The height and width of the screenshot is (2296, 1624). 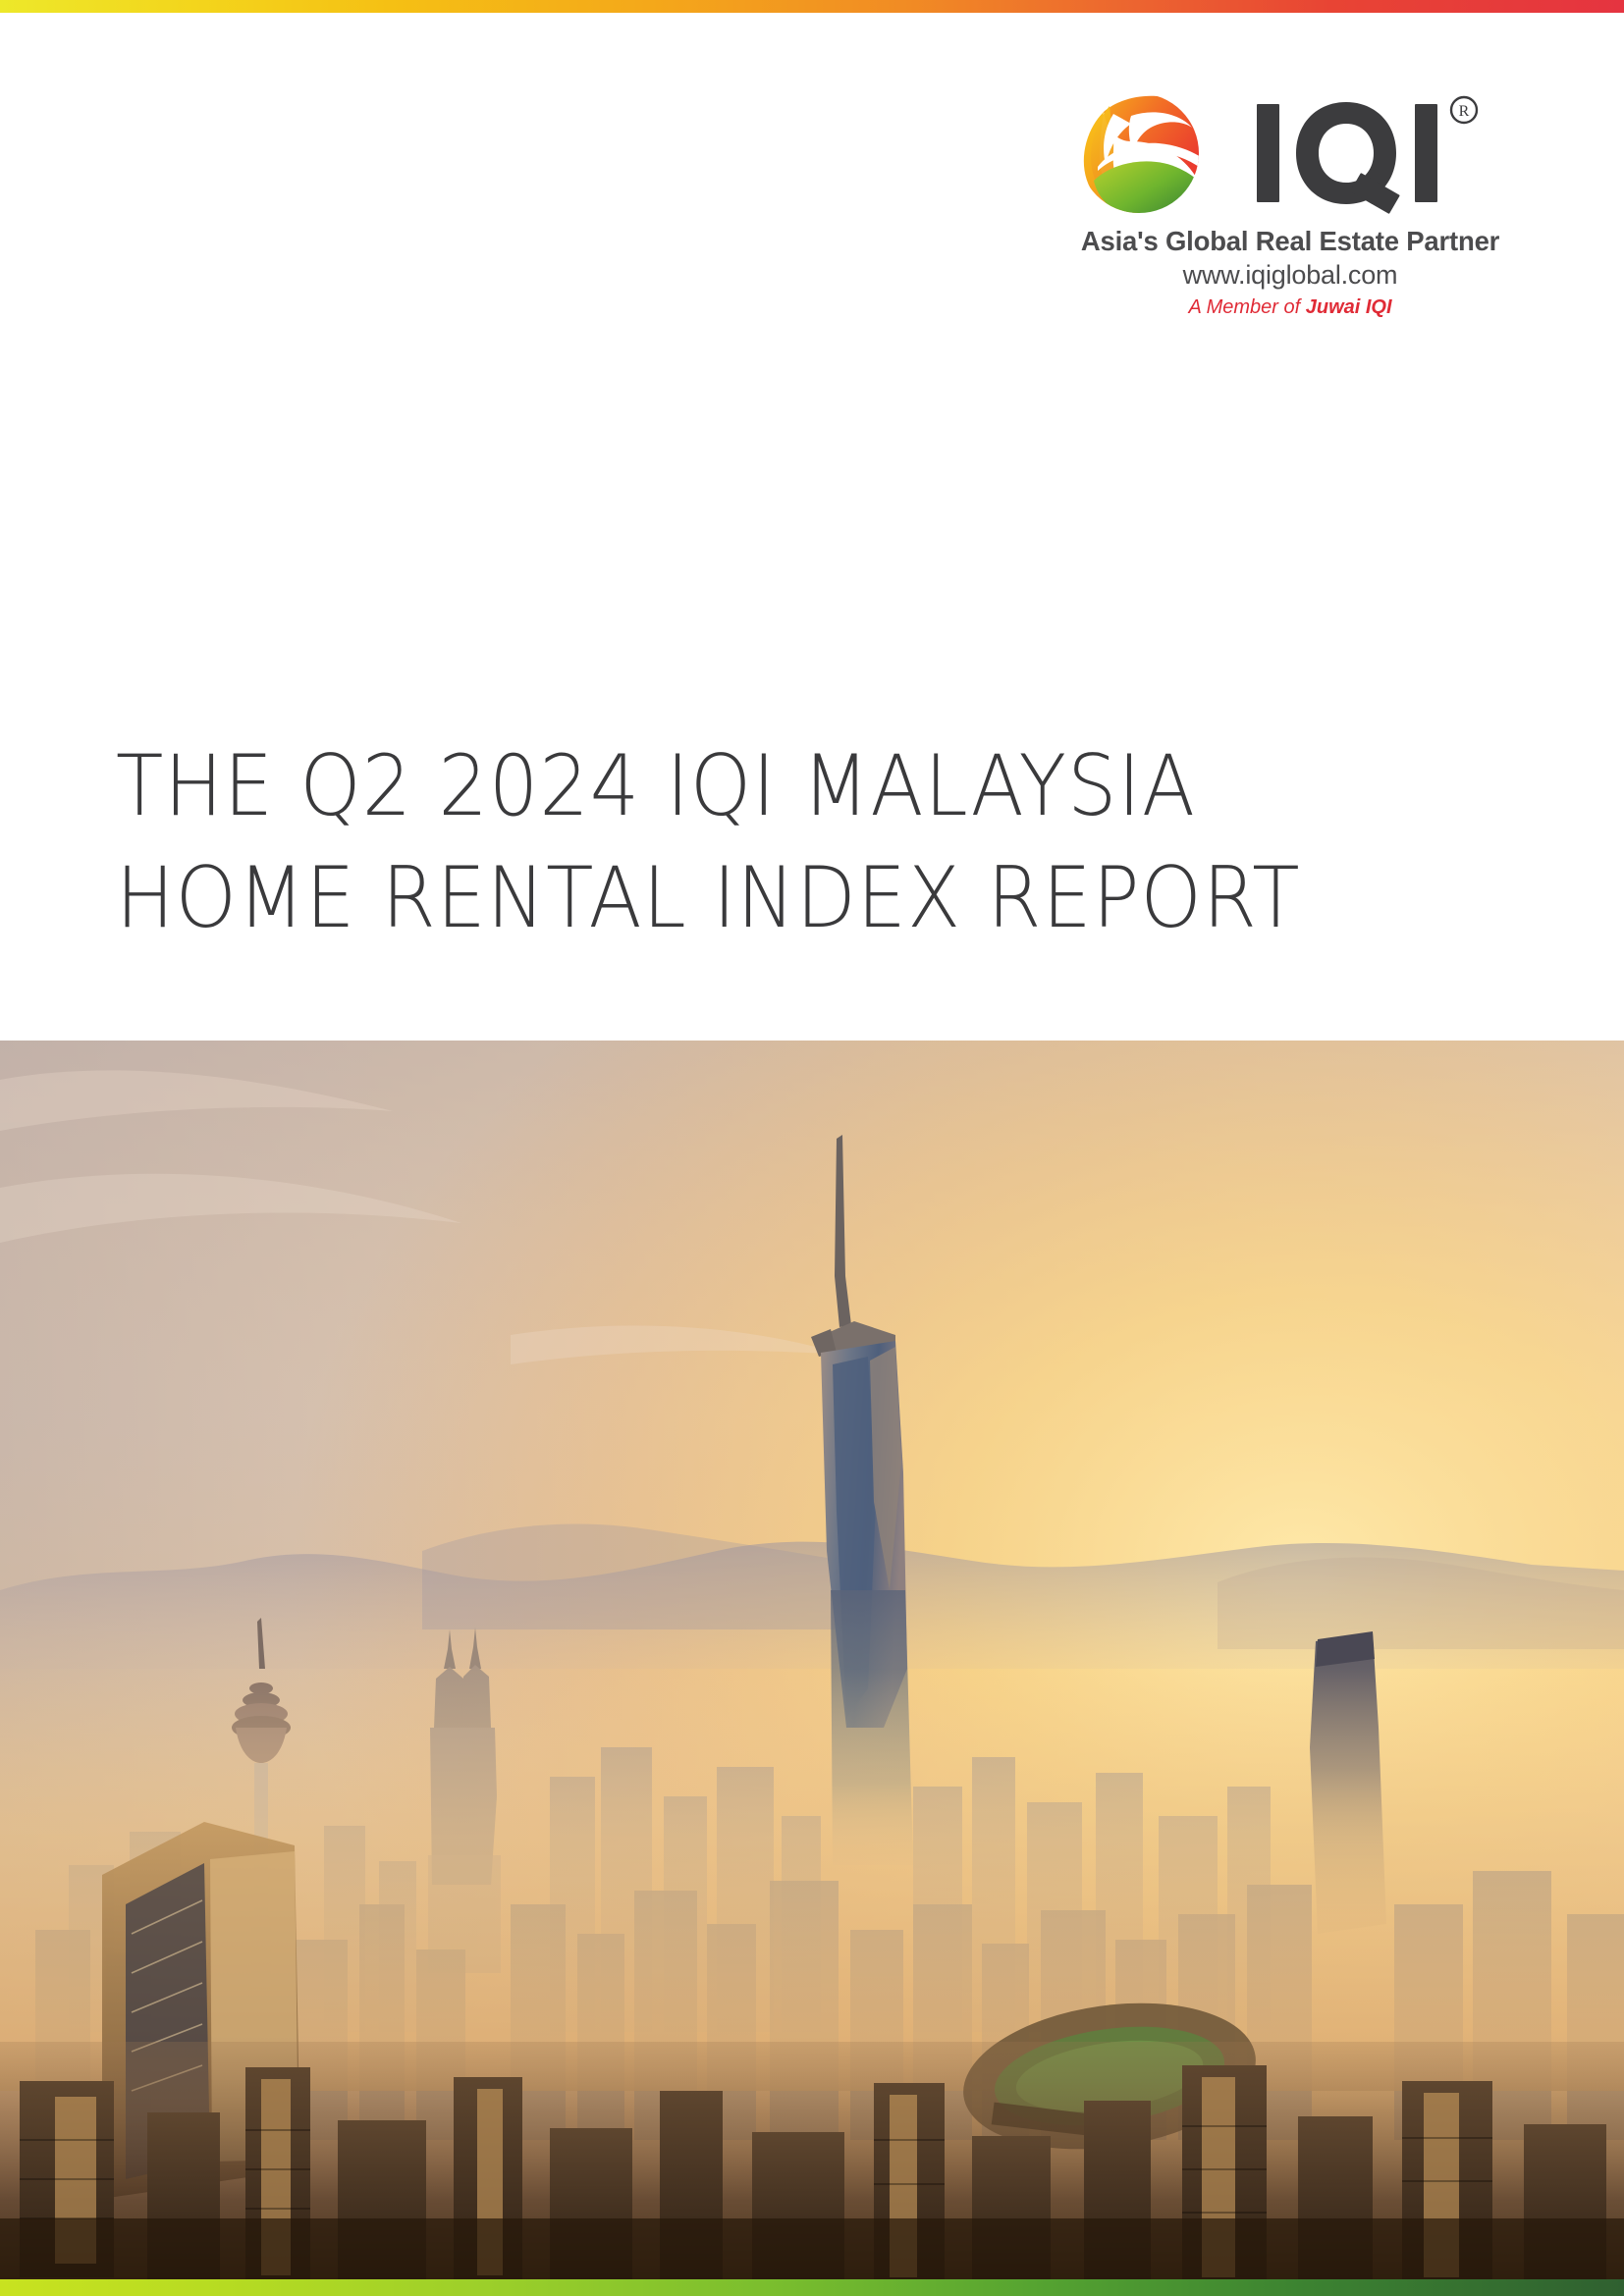 What do you see at coordinates (1290, 275) in the screenshot?
I see `logo-website-url: www.iqiglobal.com` at bounding box center [1290, 275].